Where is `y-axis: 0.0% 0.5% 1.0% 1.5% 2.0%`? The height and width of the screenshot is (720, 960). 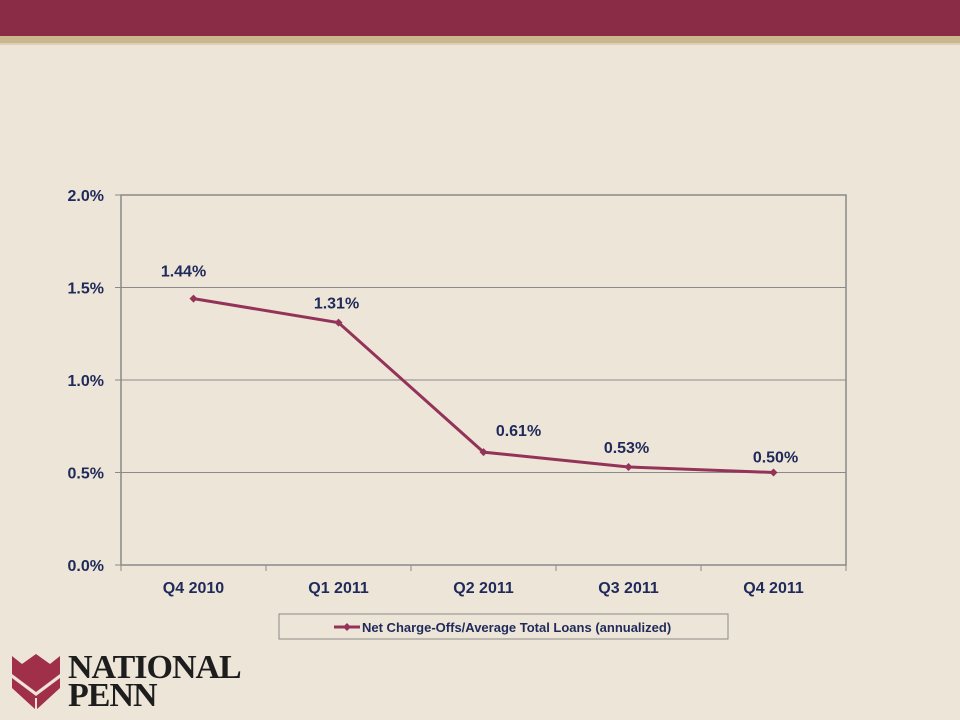
y-axis: 0.0% 0.5% 1.0% 1.5% 2.0% is located at coordinates (94, 381).